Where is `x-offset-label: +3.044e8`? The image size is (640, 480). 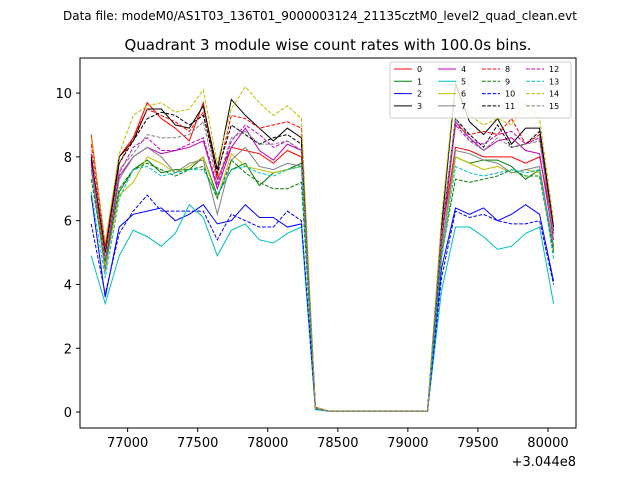 x-offset-label: +3.044e8 is located at coordinates (544, 462).